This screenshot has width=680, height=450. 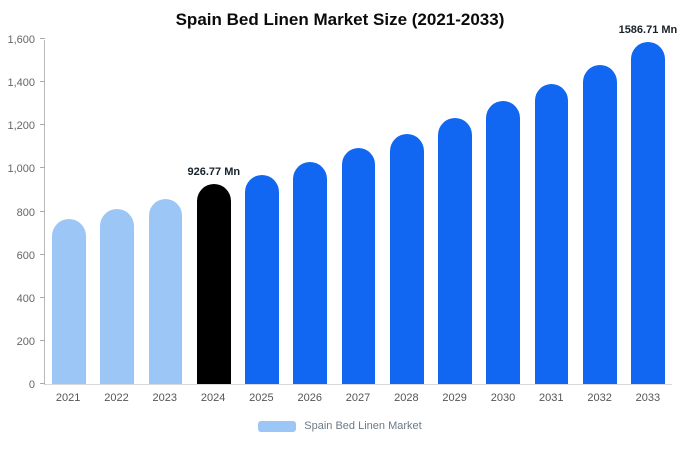 I want to click on y-tick-label: 1,000, so click(x=21, y=169).